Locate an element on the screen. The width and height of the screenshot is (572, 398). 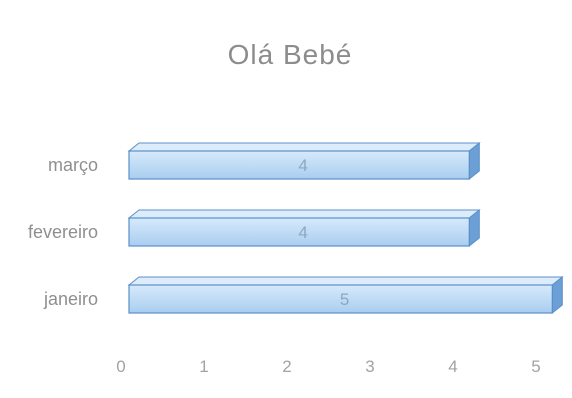
x-tick-label: 4 is located at coordinates (452, 366).